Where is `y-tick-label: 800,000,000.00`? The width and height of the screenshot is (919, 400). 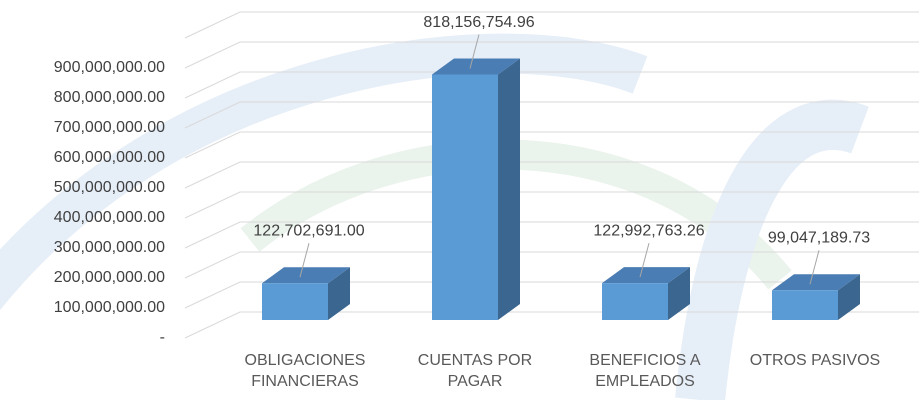
y-tick-label: 800,000,000.00 is located at coordinates (109, 97).